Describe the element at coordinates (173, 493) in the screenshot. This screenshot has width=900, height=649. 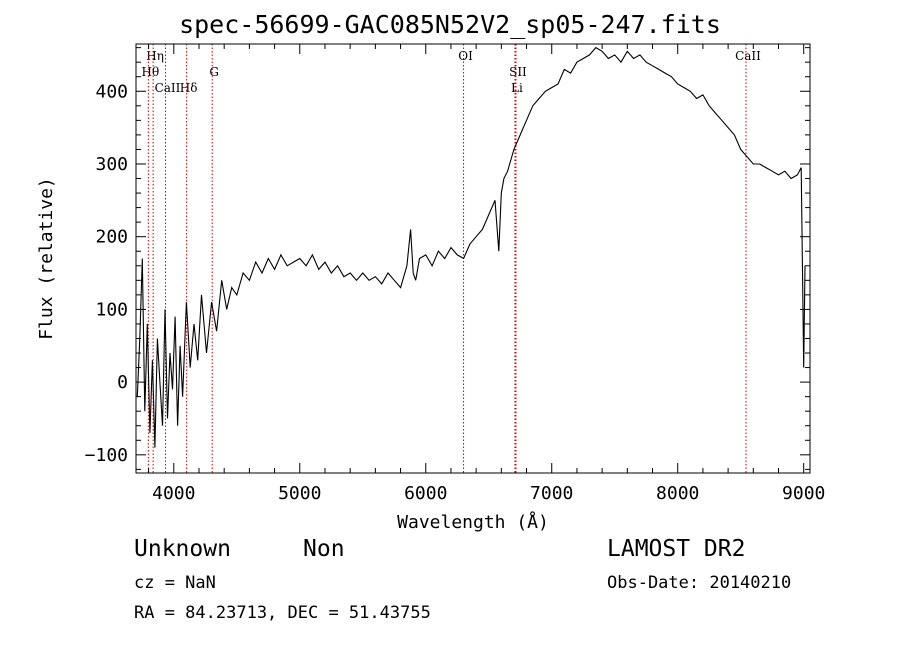
I see `x-tick-label: 4000` at that location.